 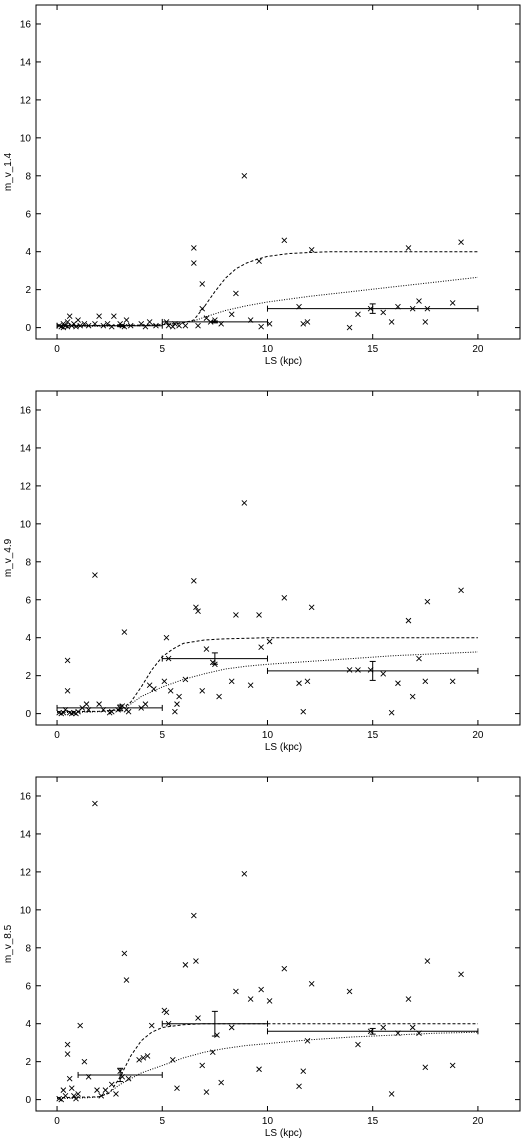 What do you see at coordinates (26, 834) in the screenshot?
I see `y-tick-label: 14` at bounding box center [26, 834].